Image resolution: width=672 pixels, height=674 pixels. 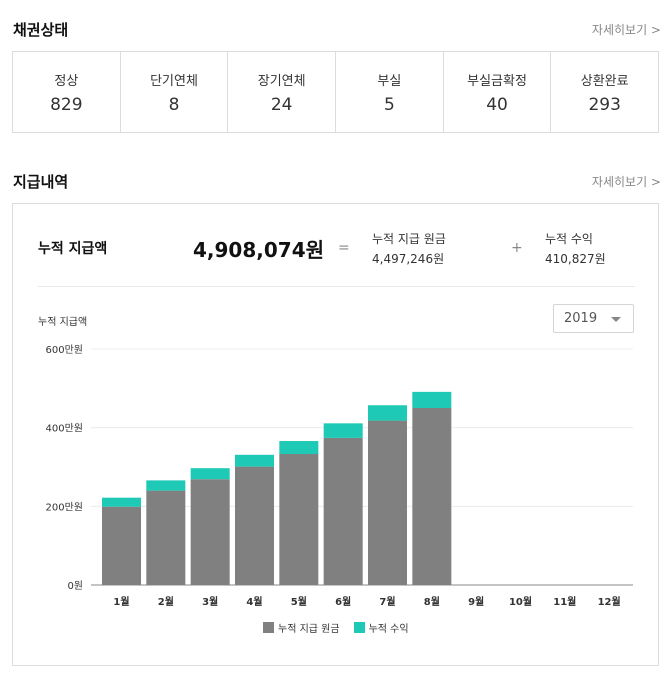 What do you see at coordinates (41, 182) in the screenshot?
I see `payments-section-title: 지급내역` at bounding box center [41, 182].